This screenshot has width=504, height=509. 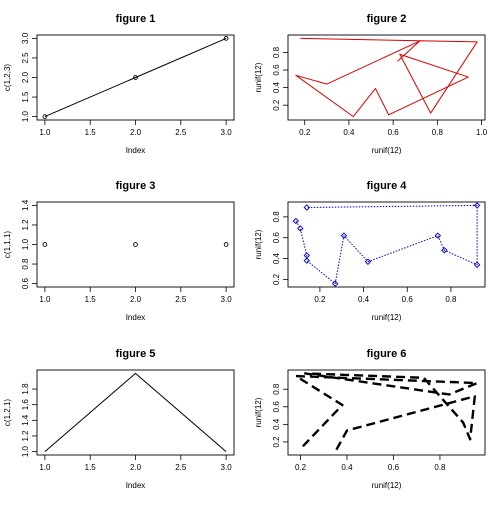 I want to click on panel-title: figure 4, so click(x=387, y=186).